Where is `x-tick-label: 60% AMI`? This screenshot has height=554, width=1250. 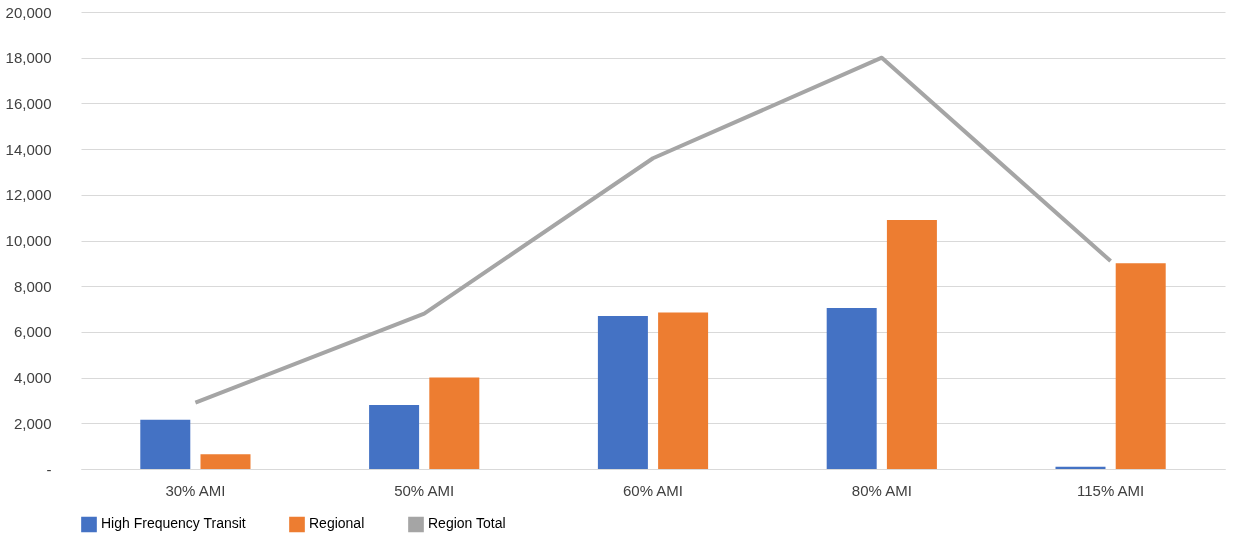 x-tick-label: 60% AMI is located at coordinates (653, 490).